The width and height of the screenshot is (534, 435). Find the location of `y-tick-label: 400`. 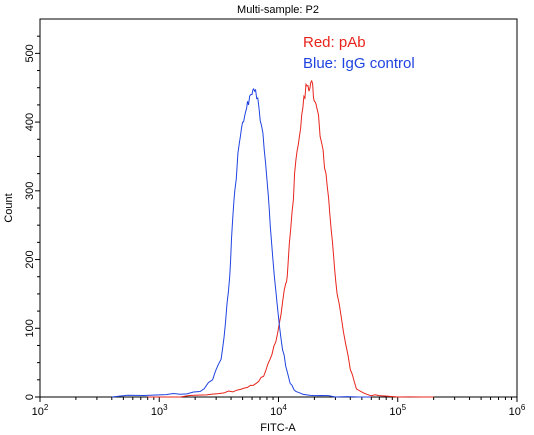

y-tick-label: 400 is located at coordinates (30, 122).